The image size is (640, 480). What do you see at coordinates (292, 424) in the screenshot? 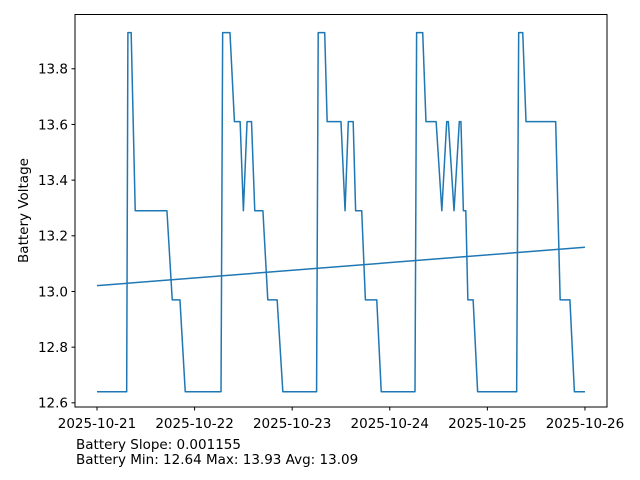
I see `x-tick-label: 2025-10-23` at bounding box center [292, 424].